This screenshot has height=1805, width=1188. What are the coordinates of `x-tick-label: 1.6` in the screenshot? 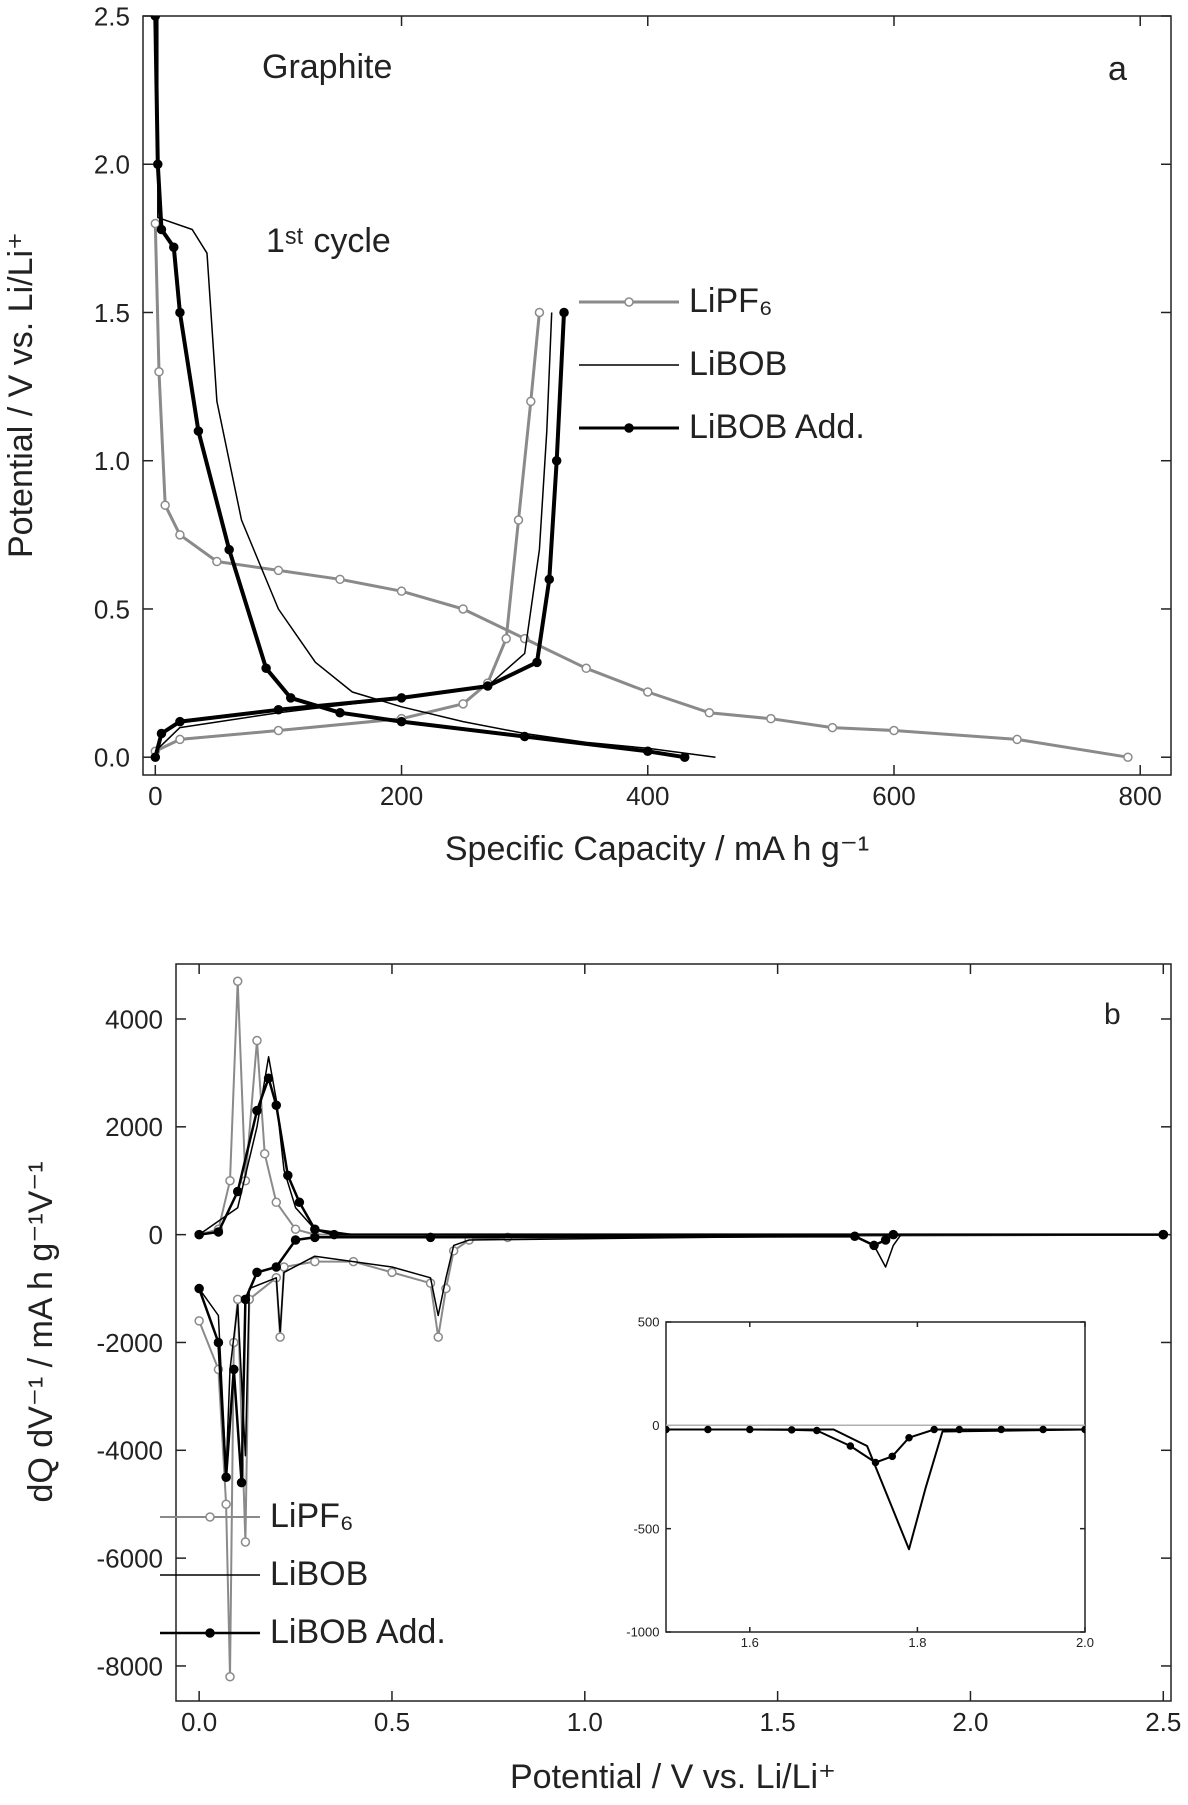 It's located at (750, 1642).